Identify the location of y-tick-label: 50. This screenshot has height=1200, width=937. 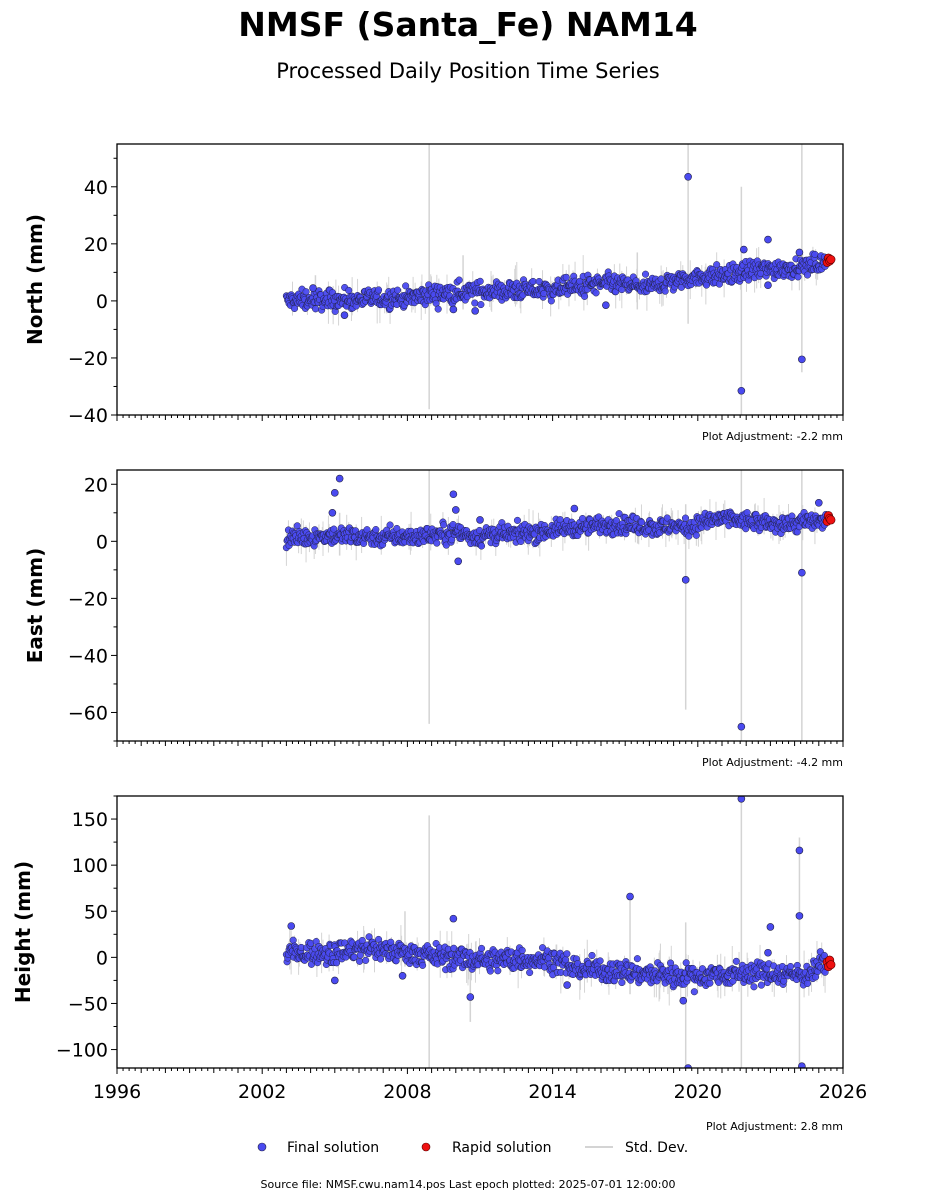
(96, 912).